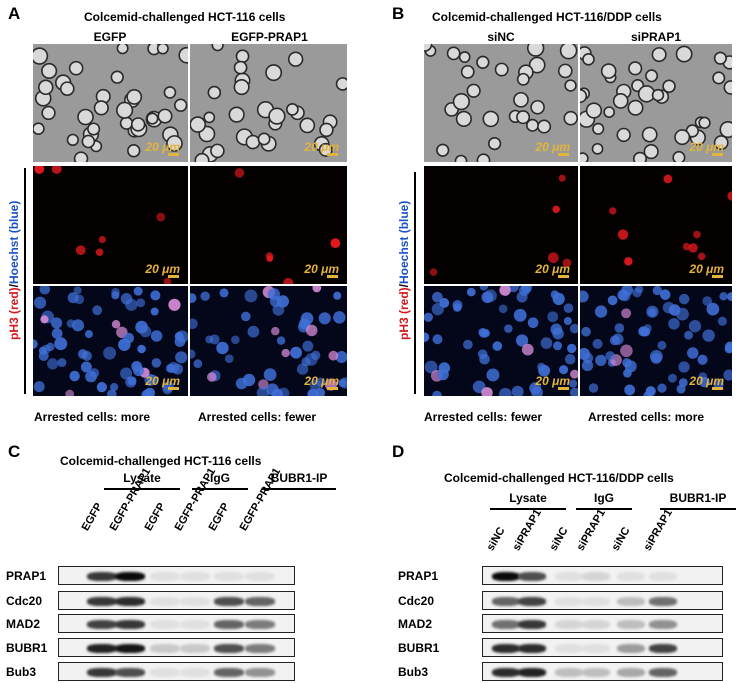 This screenshot has height=683, width=739. I want to click on panel-a-ph3-image-2: 20 μm, so click(268, 225).